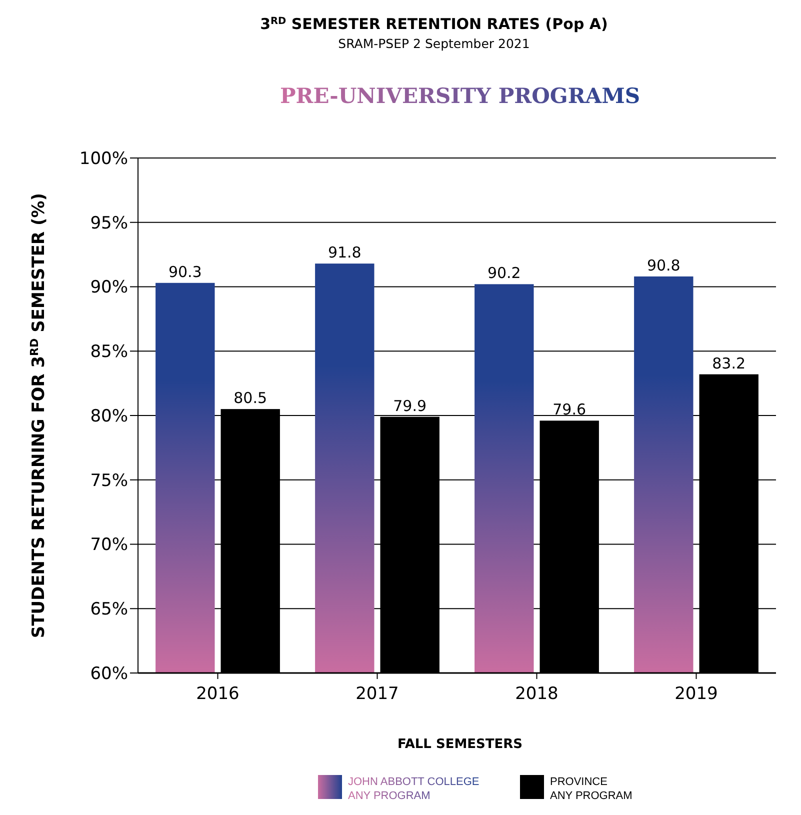  I want to click on data-label: 90.2, so click(504, 273).